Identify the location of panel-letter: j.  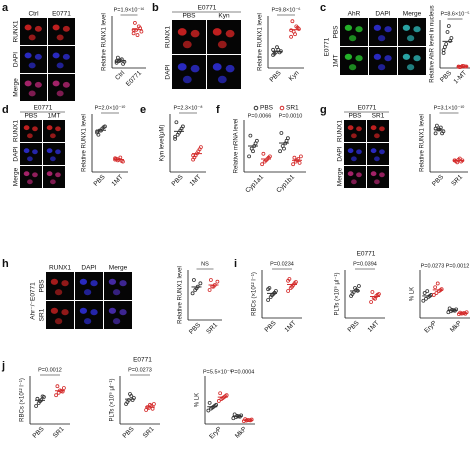
(3, 366).